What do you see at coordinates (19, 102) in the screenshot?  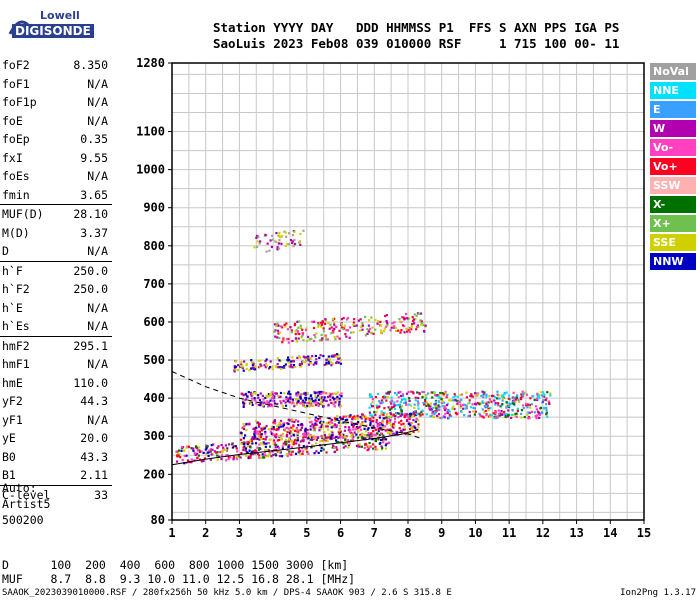 I see `param-name: foF1p` at bounding box center [19, 102].